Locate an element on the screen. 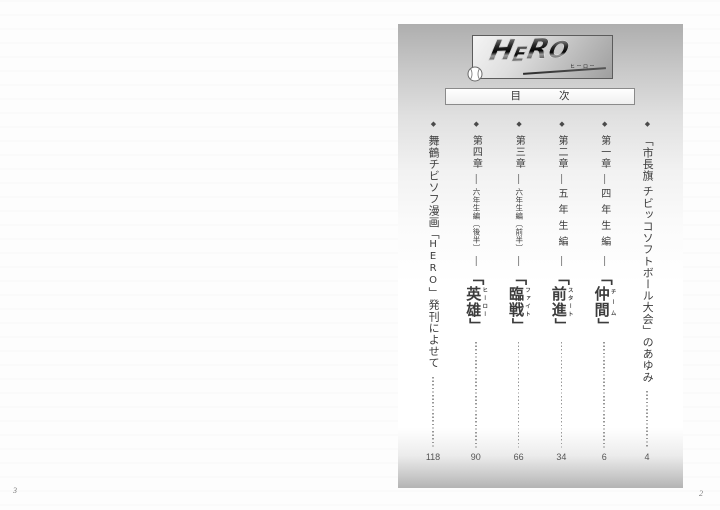 The height and width of the screenshot is (510, 720). toc-entry: ◆ 第三章 ― 六年生編〔前半〕 ― 「臨戦 ファイト」 66 is located at coordinates (519, 291).